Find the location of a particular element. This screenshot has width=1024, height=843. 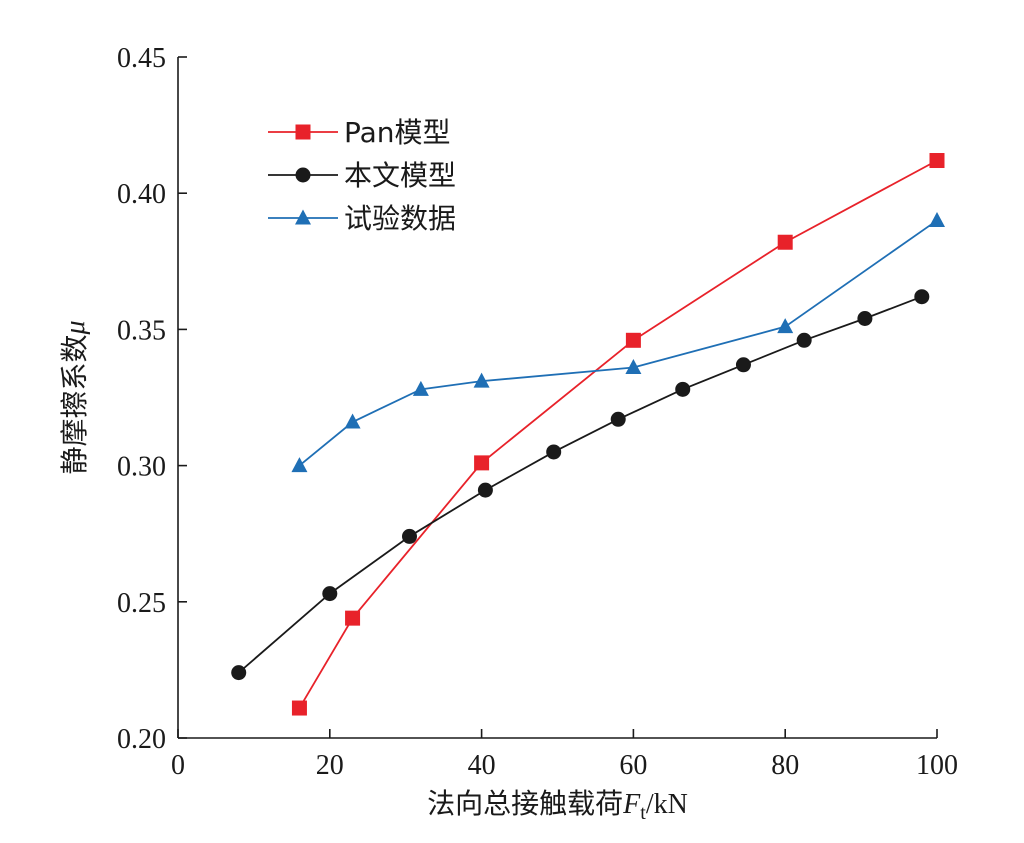

legend-item: 试验数据 is located at coordinates (362, 218).